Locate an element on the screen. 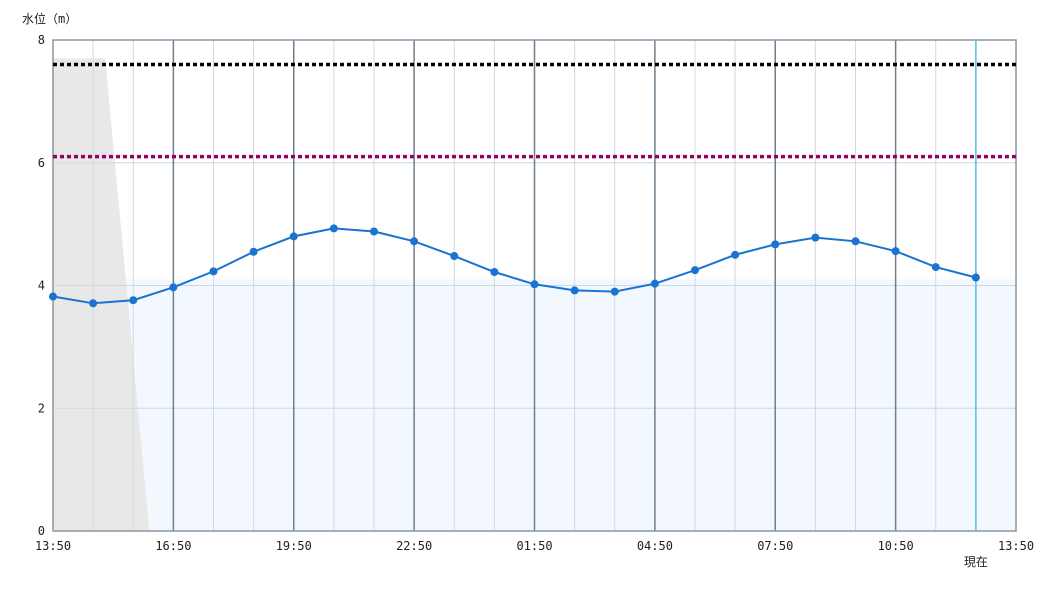  shaded-region is located at coordinates (101, 294).